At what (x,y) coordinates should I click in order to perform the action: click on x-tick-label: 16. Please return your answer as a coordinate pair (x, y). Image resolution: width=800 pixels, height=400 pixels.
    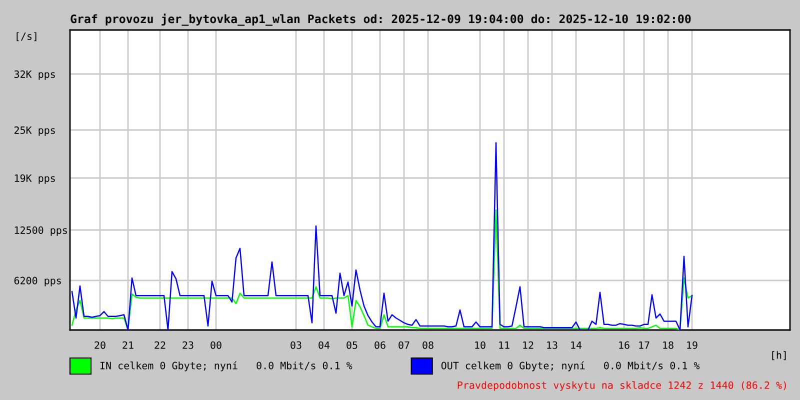
    Looking at the image, I should click on (624, 345).